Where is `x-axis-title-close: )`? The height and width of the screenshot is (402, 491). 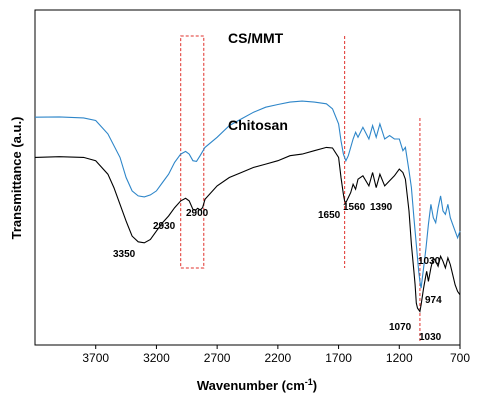
x-axis-title-close: ) is located at coordinates (315, 385).